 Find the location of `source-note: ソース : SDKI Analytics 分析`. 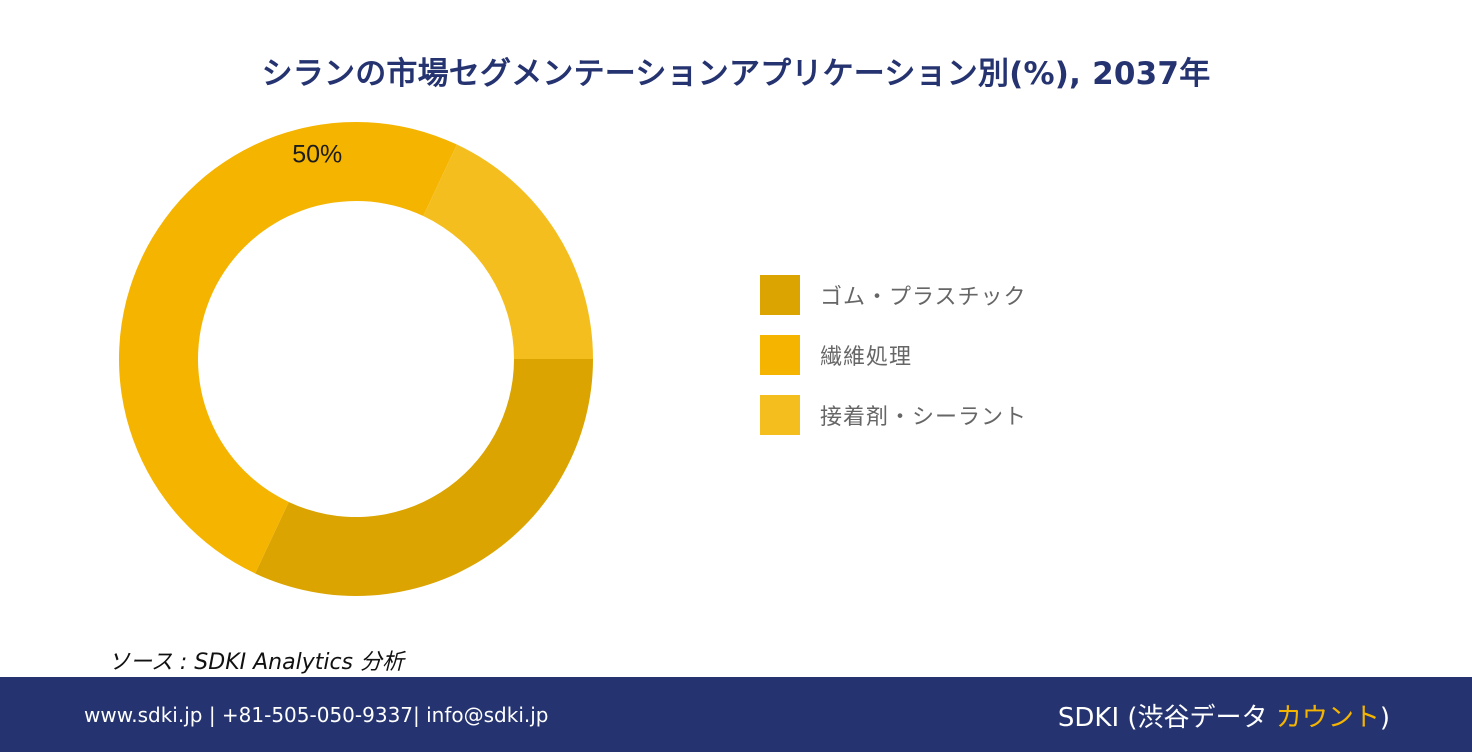

source-note: ソース : SDKI Analytics 分析 is located at coordinates (256, 662).